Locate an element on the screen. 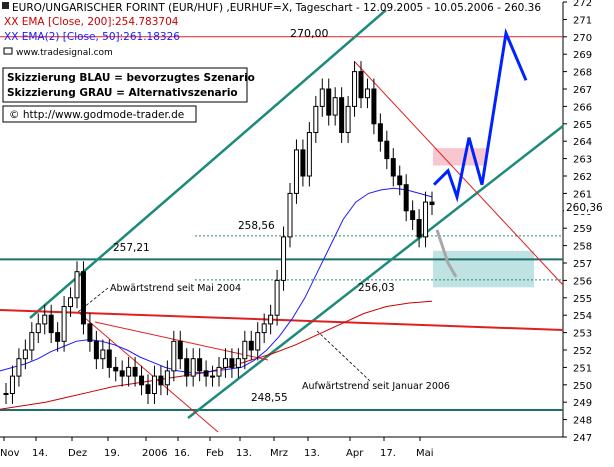 This screenshot has height=467, width=614. last-price-label: 260,36 is located at coordinates (584, 208).